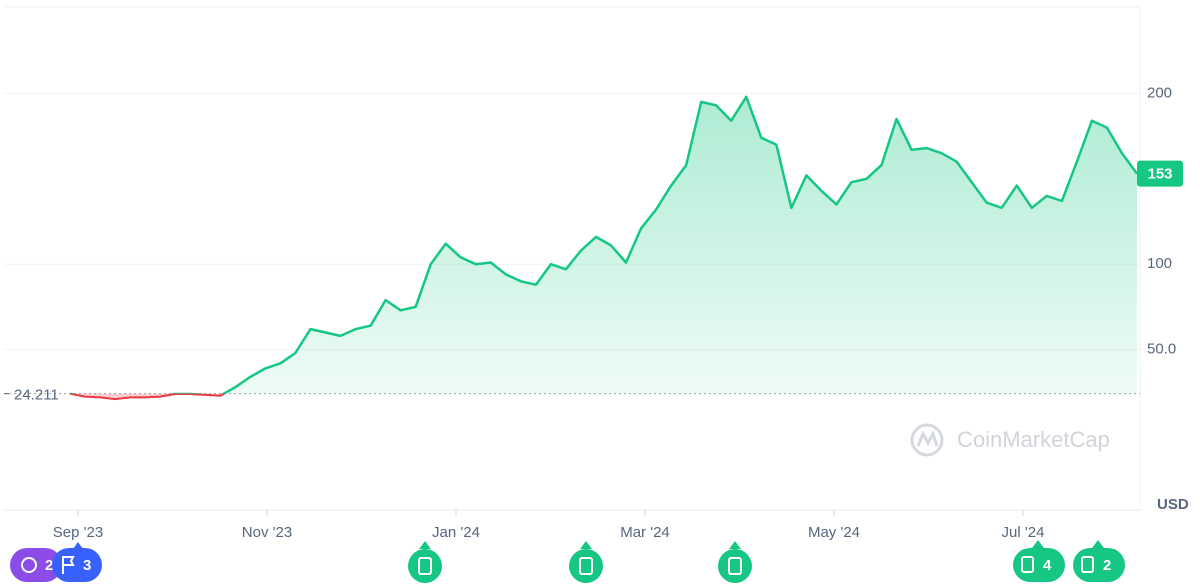 This screenshot has width=1200, height=584. What do you see at coordinates (1159, 92) in the screenshot?
I see `y-tick-label: 200` at bounding box center [1159, 92].